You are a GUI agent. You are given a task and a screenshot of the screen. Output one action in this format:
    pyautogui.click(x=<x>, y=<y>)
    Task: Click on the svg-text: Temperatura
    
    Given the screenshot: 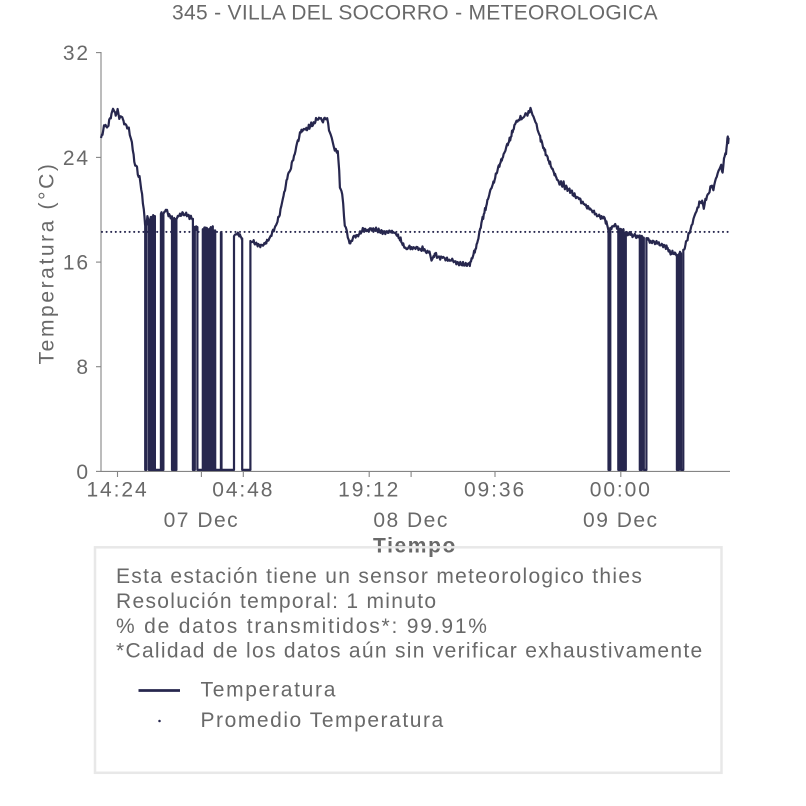 What is the action you would take?
    pyautogui.click(x=269, y=689)
    